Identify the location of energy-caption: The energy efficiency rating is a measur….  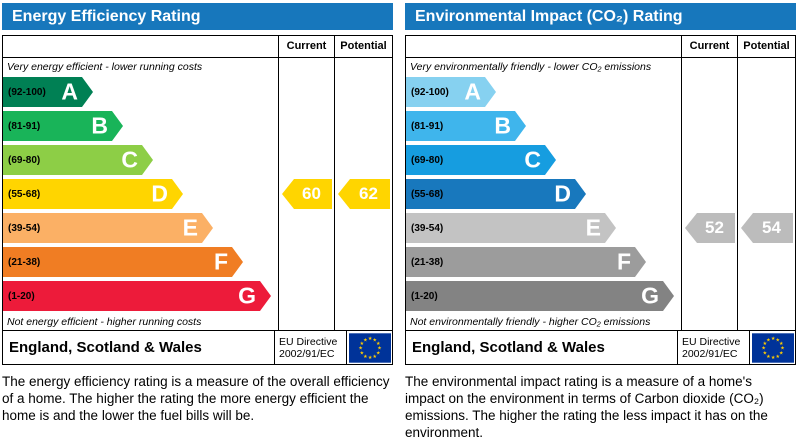
(196, 398).